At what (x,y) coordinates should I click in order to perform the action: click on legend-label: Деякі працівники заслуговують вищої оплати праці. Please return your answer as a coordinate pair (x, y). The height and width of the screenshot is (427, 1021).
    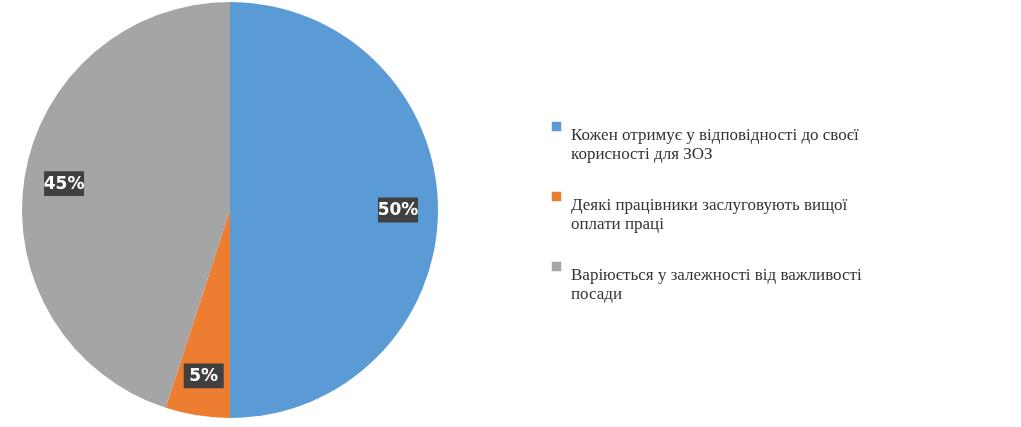
    Looking at the image, I should click on (709, 213).